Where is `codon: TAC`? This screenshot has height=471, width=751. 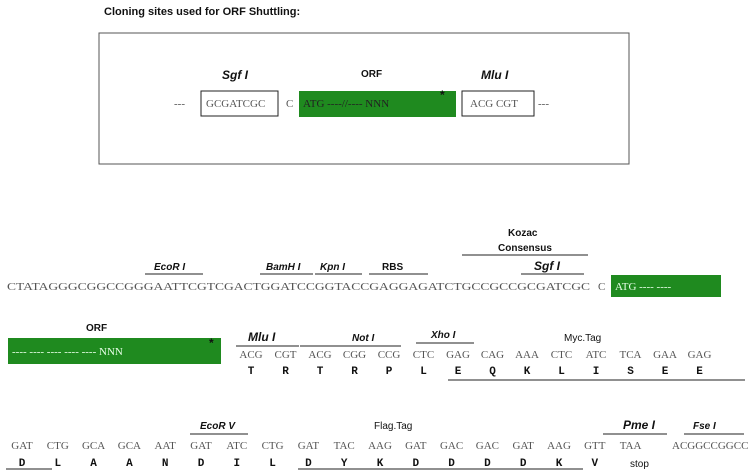 codon: TAC is located at coordinates (344, 446).